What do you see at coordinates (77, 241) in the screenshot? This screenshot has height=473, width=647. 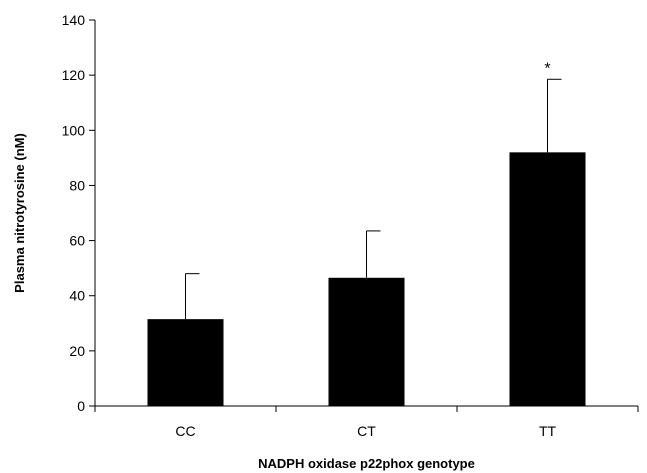 I see `y-tick-label: 60` at bounding box center [77, 241].